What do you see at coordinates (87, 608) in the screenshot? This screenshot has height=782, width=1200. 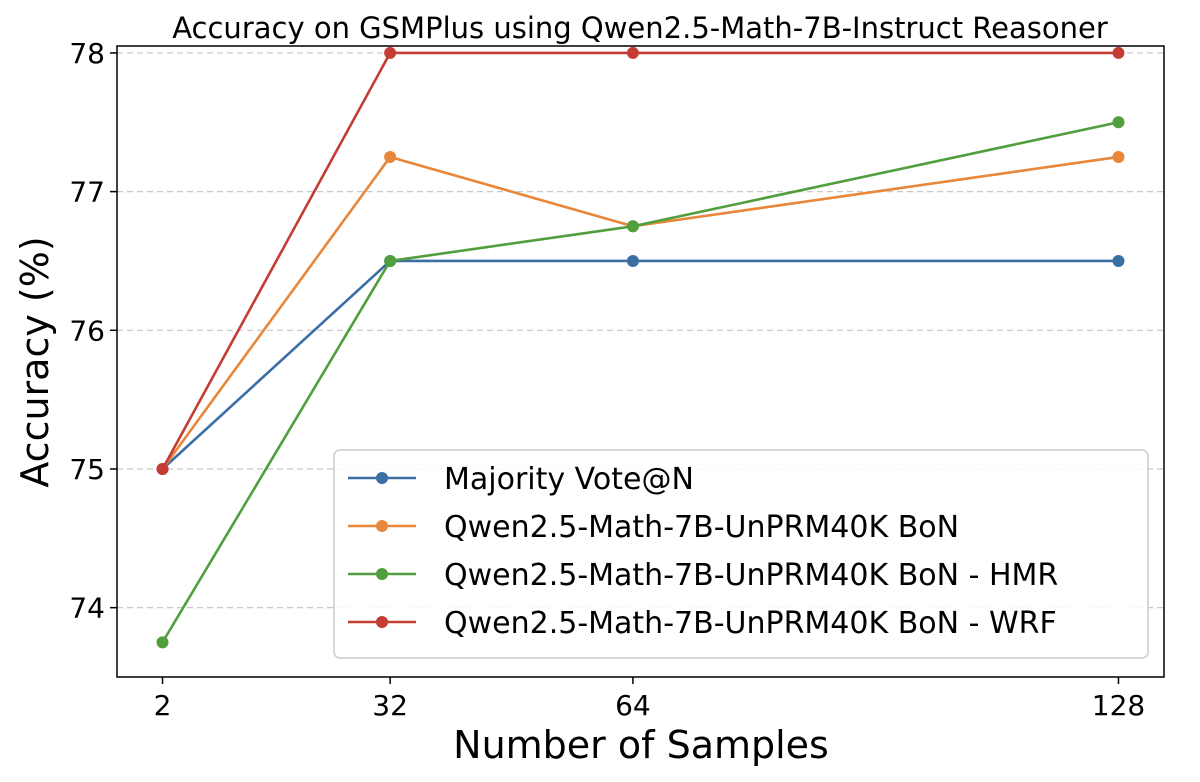 I see `y-tick-label: 74` at bounding box center [87, 608].